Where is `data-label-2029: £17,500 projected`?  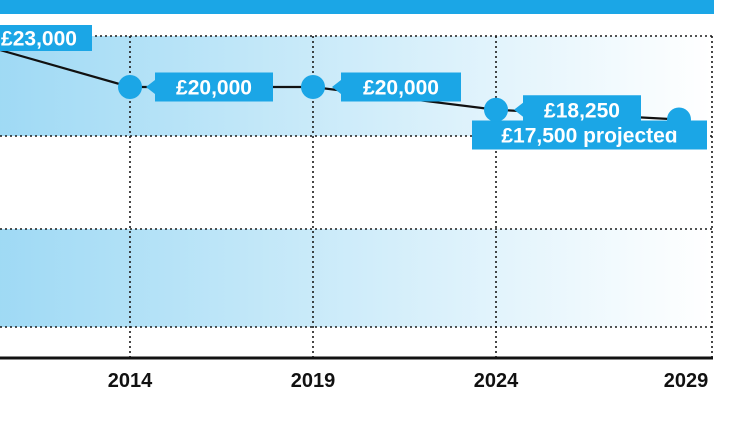 data-label-2029: £17,500 projected is located at coordinates (589, 136).